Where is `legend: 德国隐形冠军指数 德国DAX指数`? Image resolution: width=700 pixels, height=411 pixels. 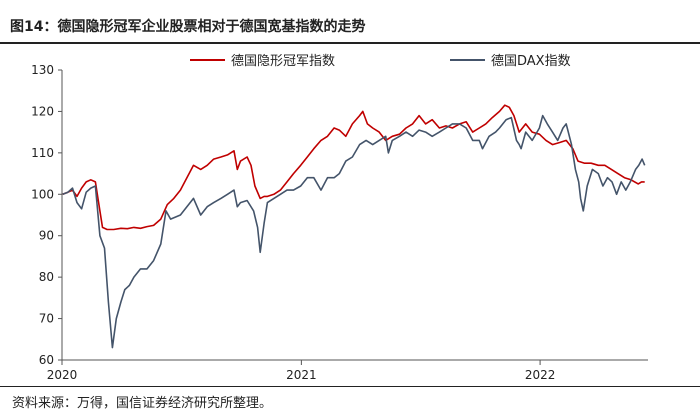
legend: 德国隐形冠军指数 德国DAX指数 is located at coordinates (380, 61).